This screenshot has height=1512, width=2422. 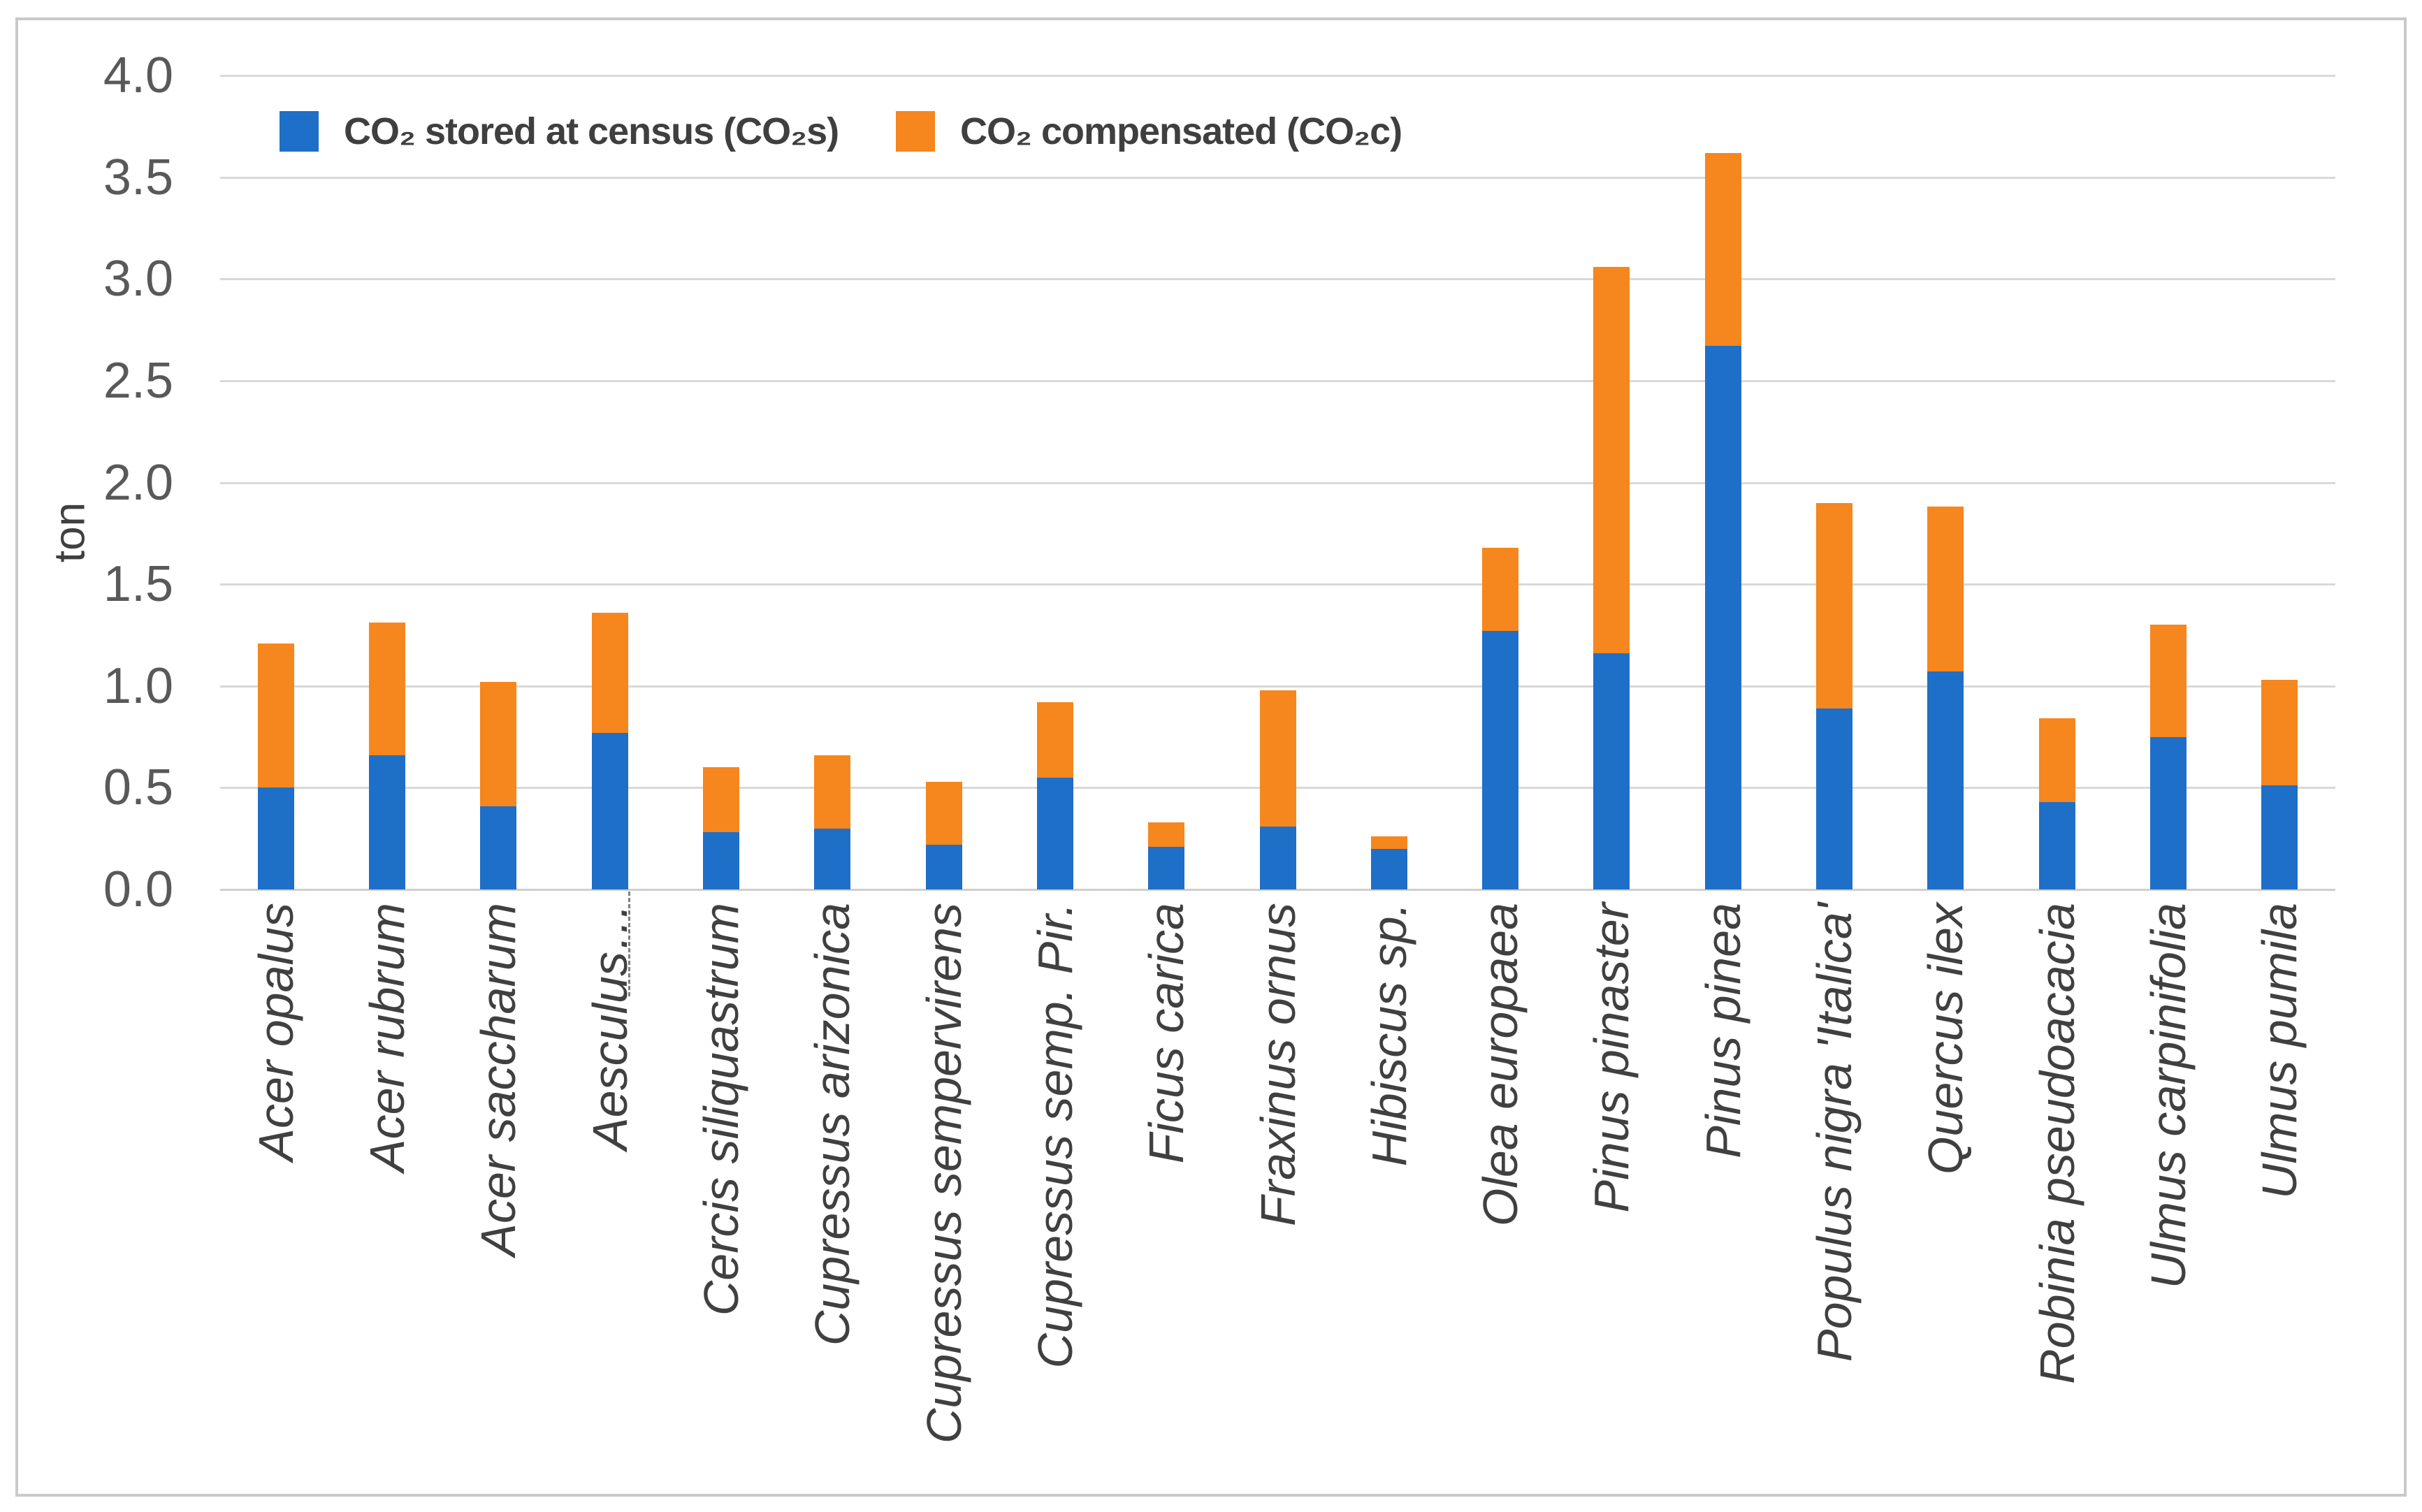 What do you see at coordinates (1722, 1030) in the screenshot?
I see `x-category-label: Pinus pinea` at bounding box center [1722, 1030].